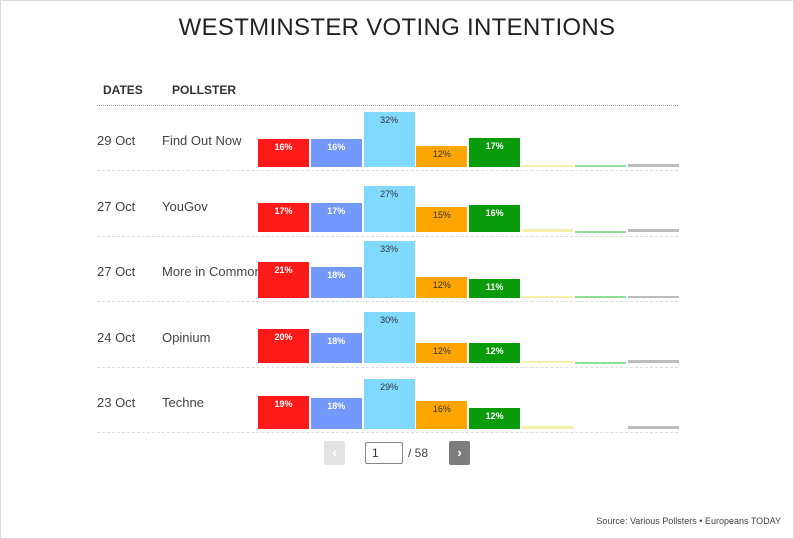  I want to click on poll-date: 23 Oct, so click(116, 402).